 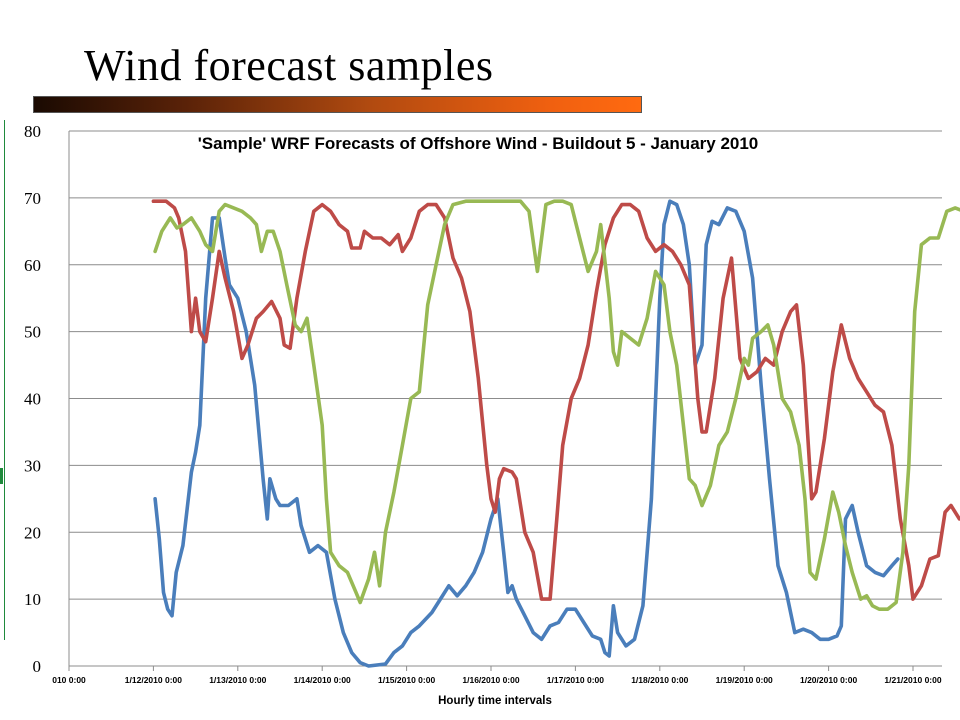 I want to click on y-tick-label: 0, so click(x=37, y=666).